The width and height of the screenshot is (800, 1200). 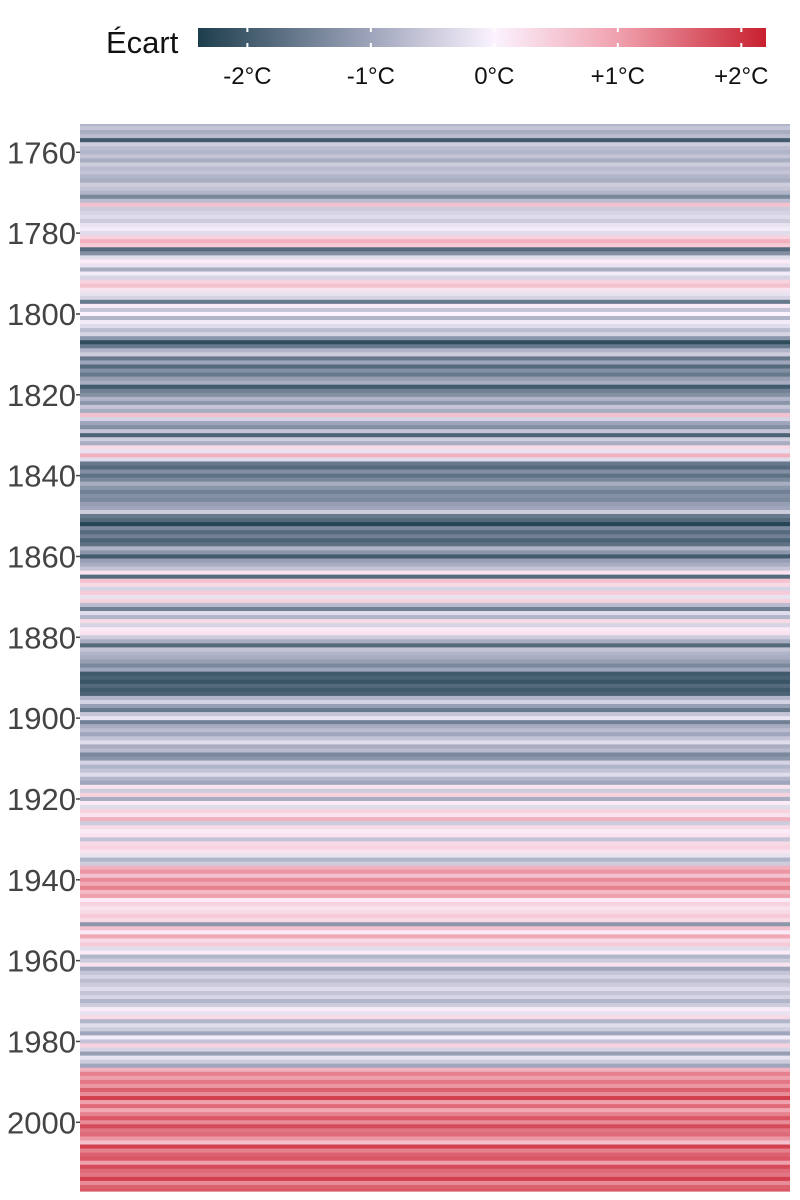 What do you see at coordinates (435, 1009) in the screenshot?
I see `stripe-1972` at bounding box center [435, 1009].